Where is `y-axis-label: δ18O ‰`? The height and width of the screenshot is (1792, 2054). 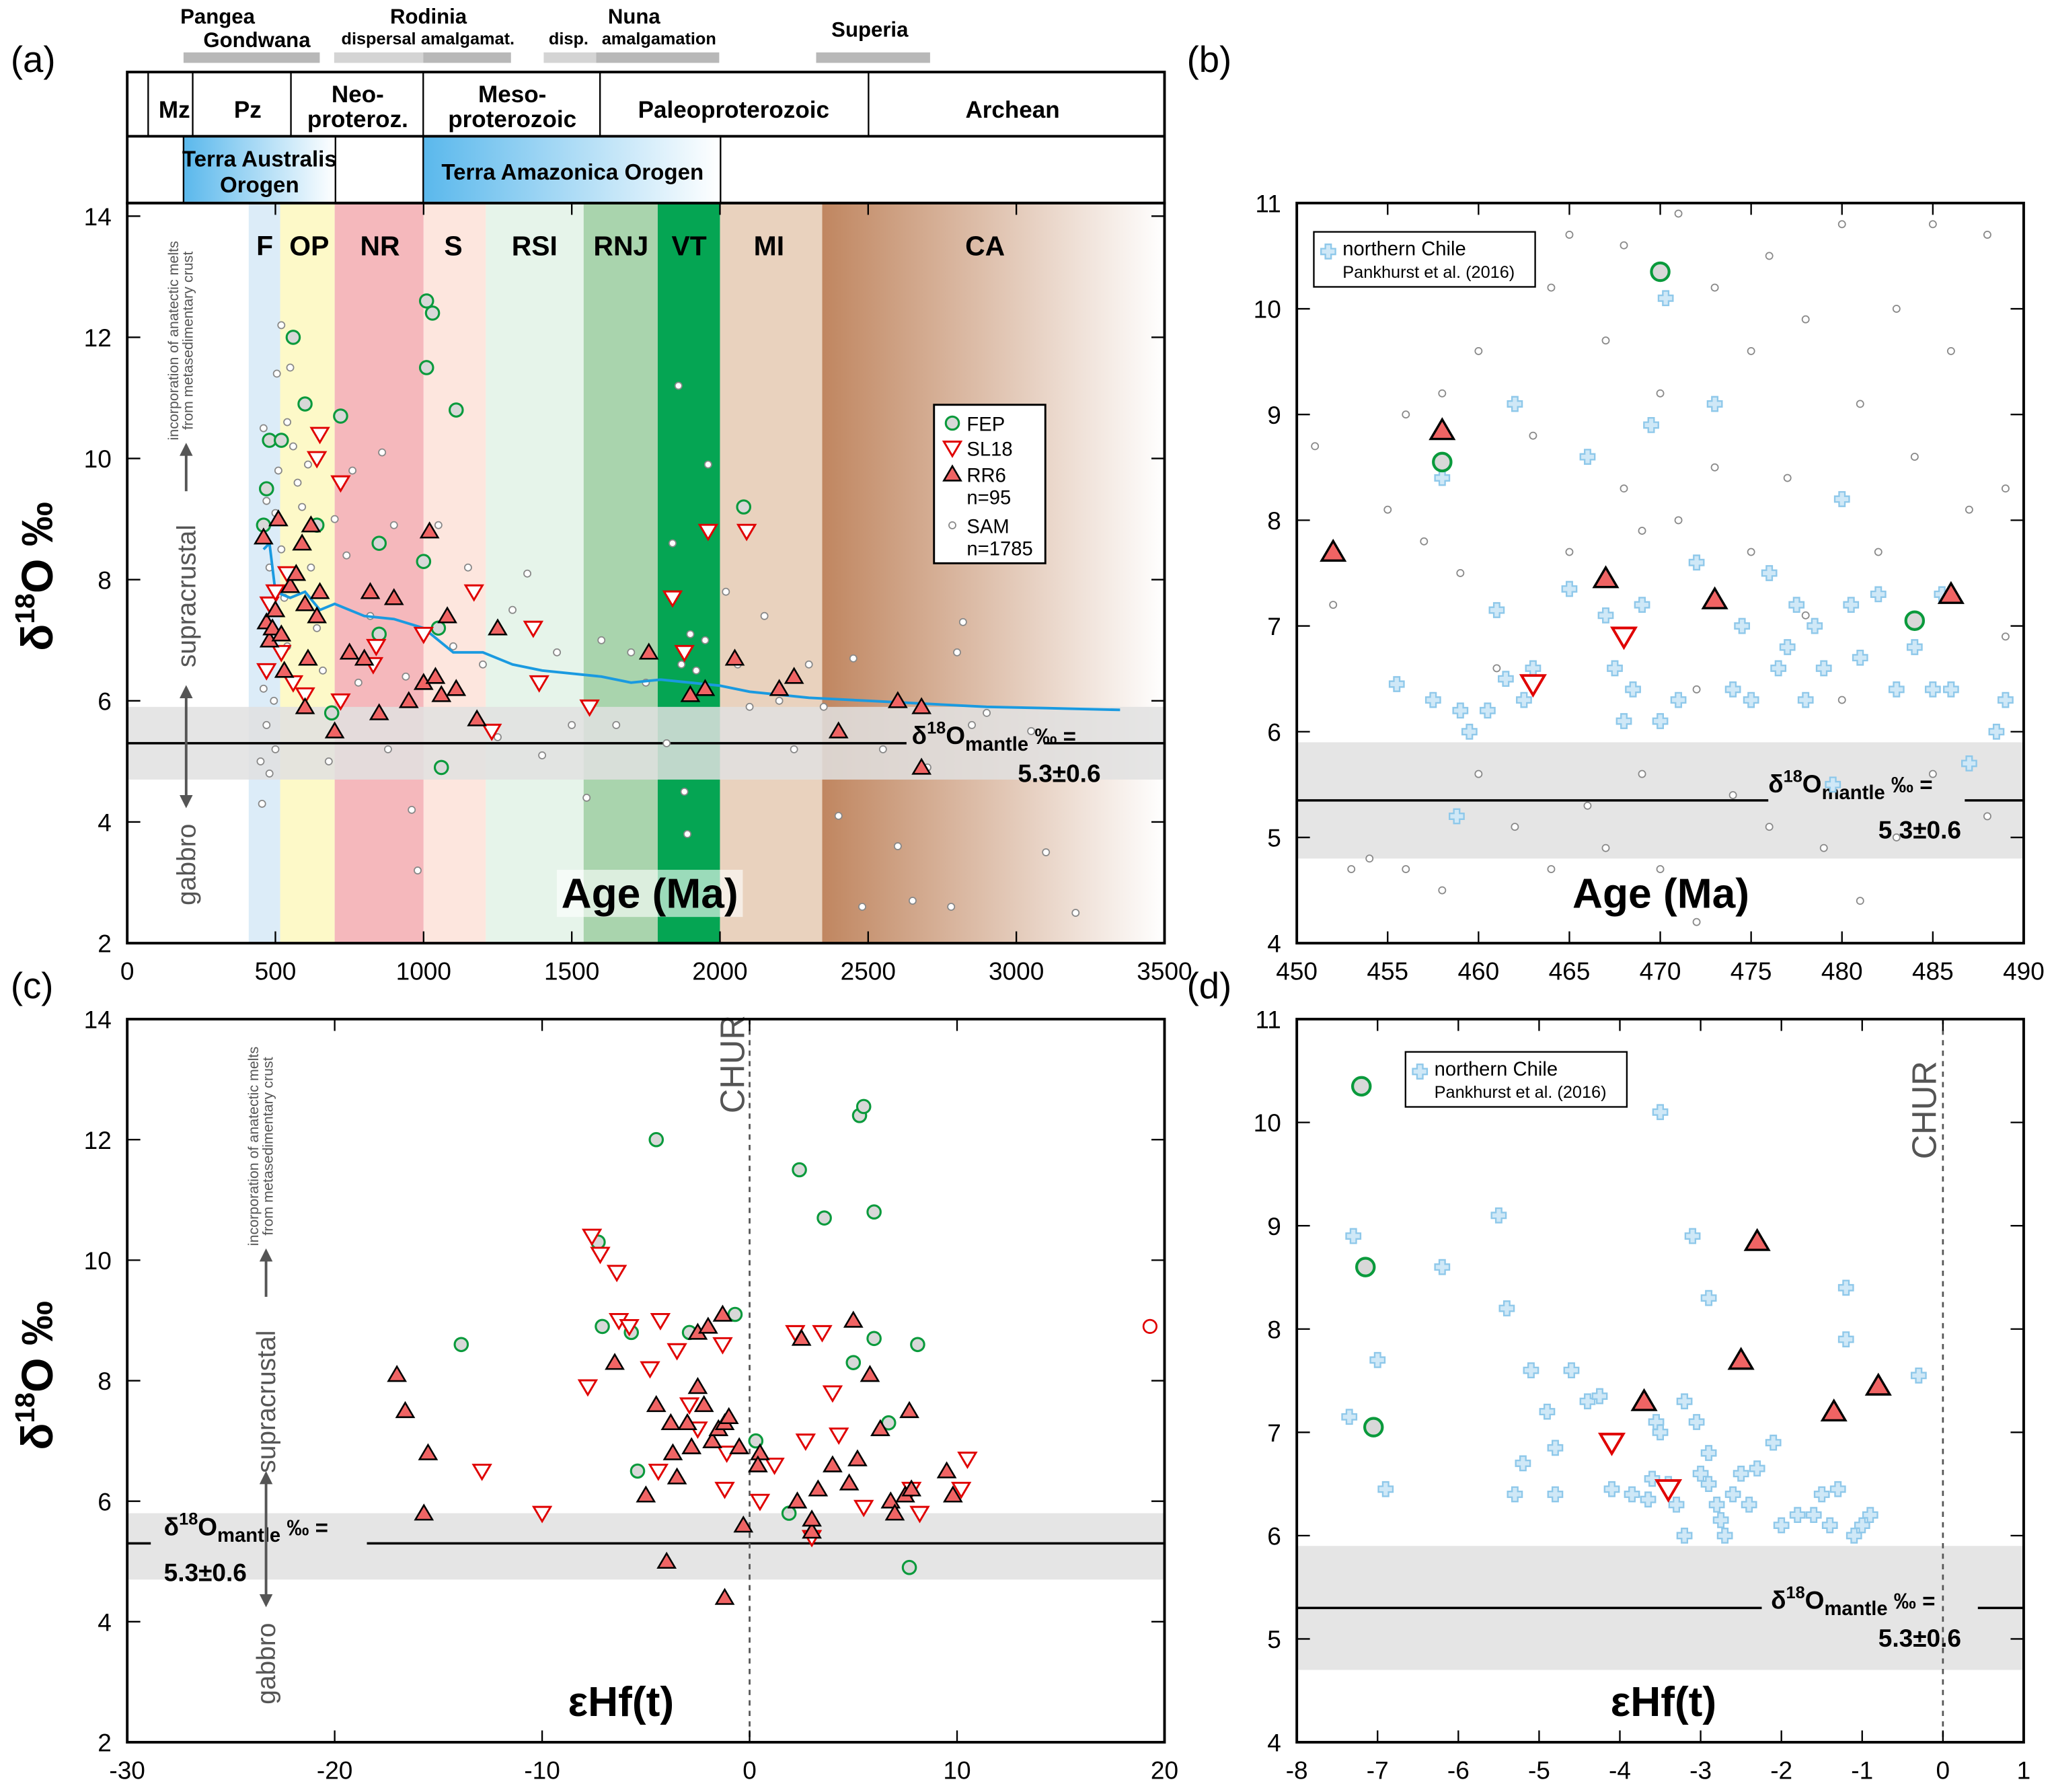
y-axis-label: δ18O ‰ is located at coordinates (36, 576).